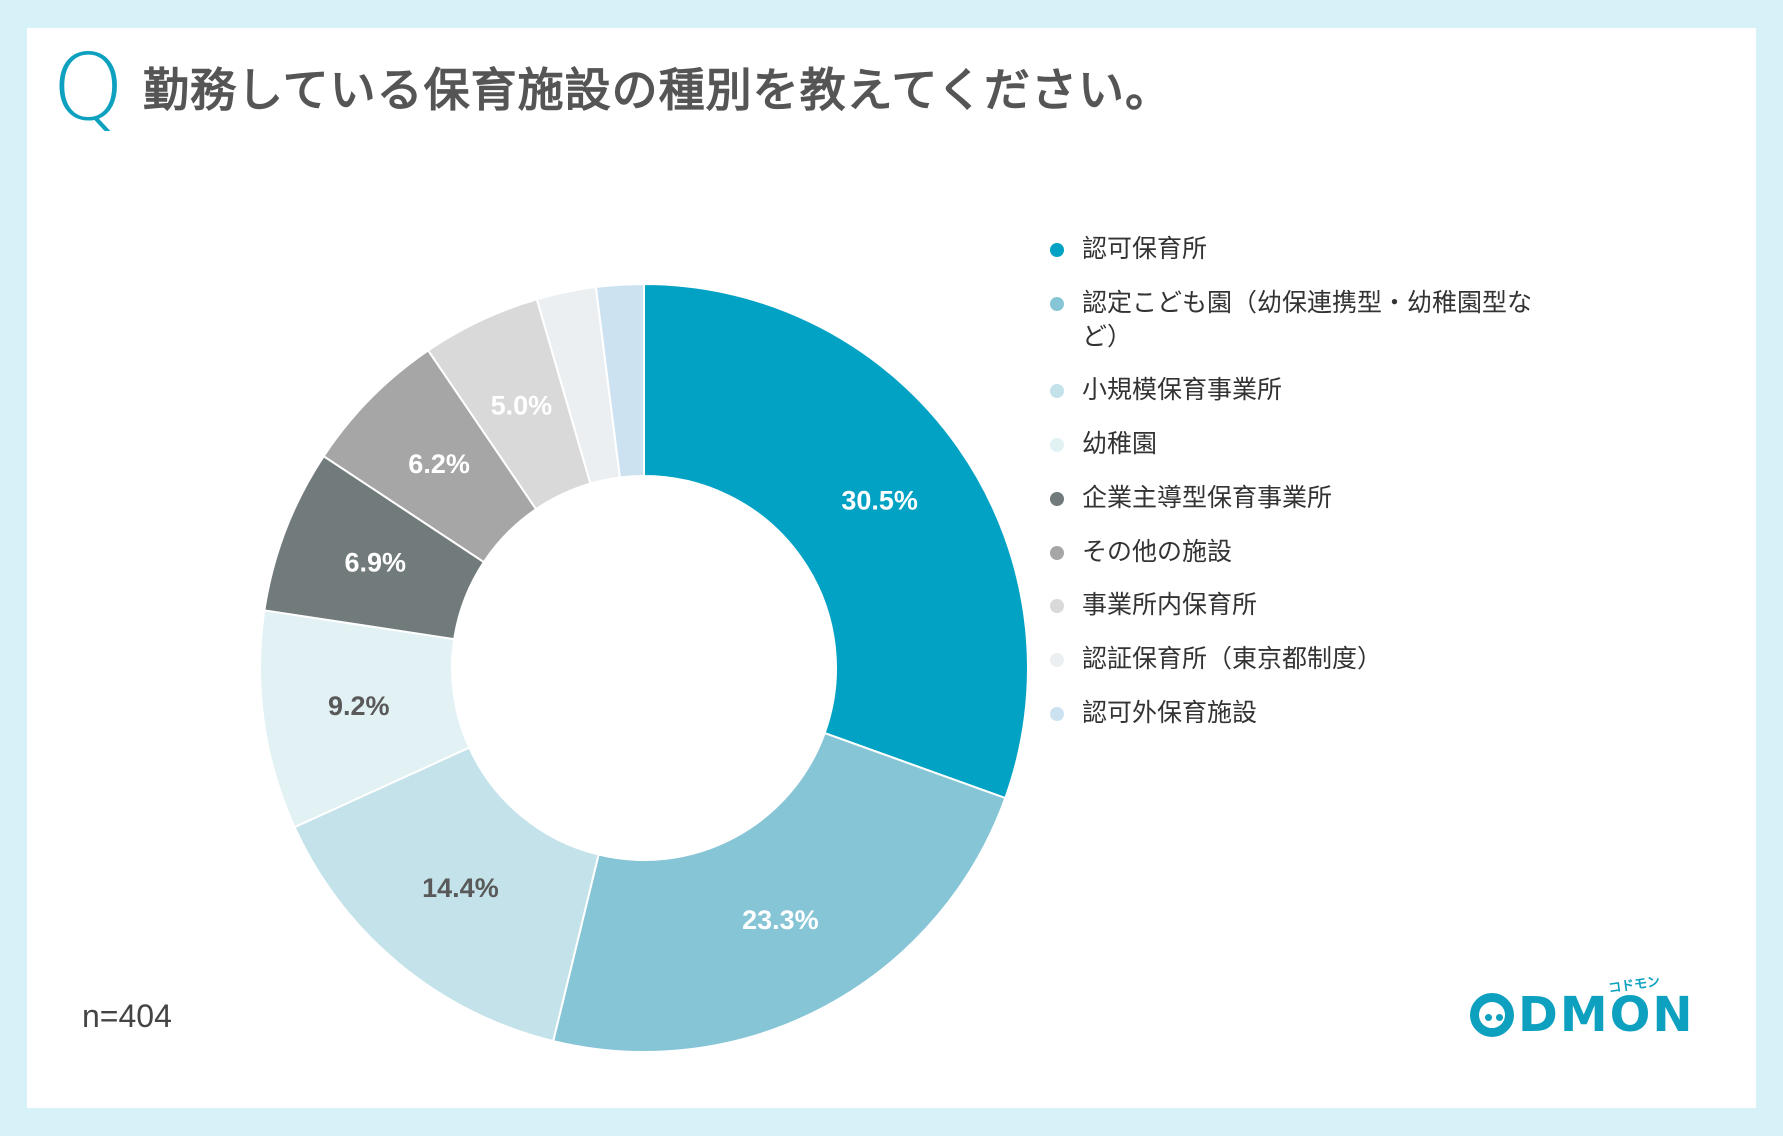 This screenshot has height=1136, width=1783. Describe the element at coordinates (1300, 552) in the screenshot. I see `legend-item: その他の施設` at that location.